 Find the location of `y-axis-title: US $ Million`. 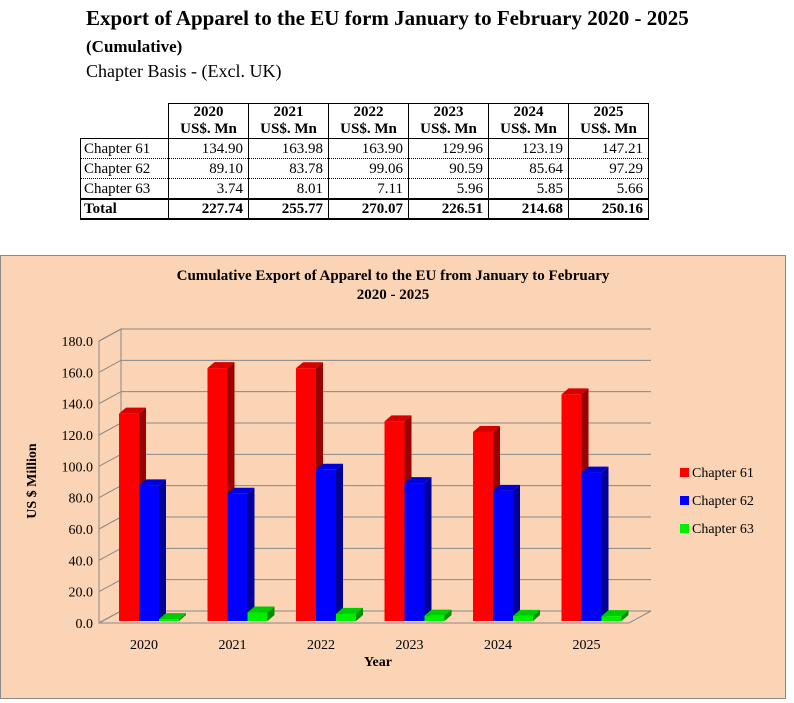

y-axis-title: US $ Million is located at coordinates (32, 481).